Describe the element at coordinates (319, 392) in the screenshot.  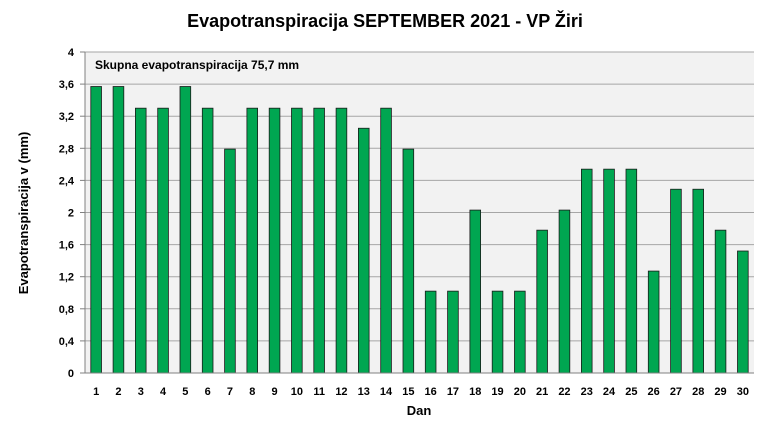
I see `x-tick-label: 11` at that location.